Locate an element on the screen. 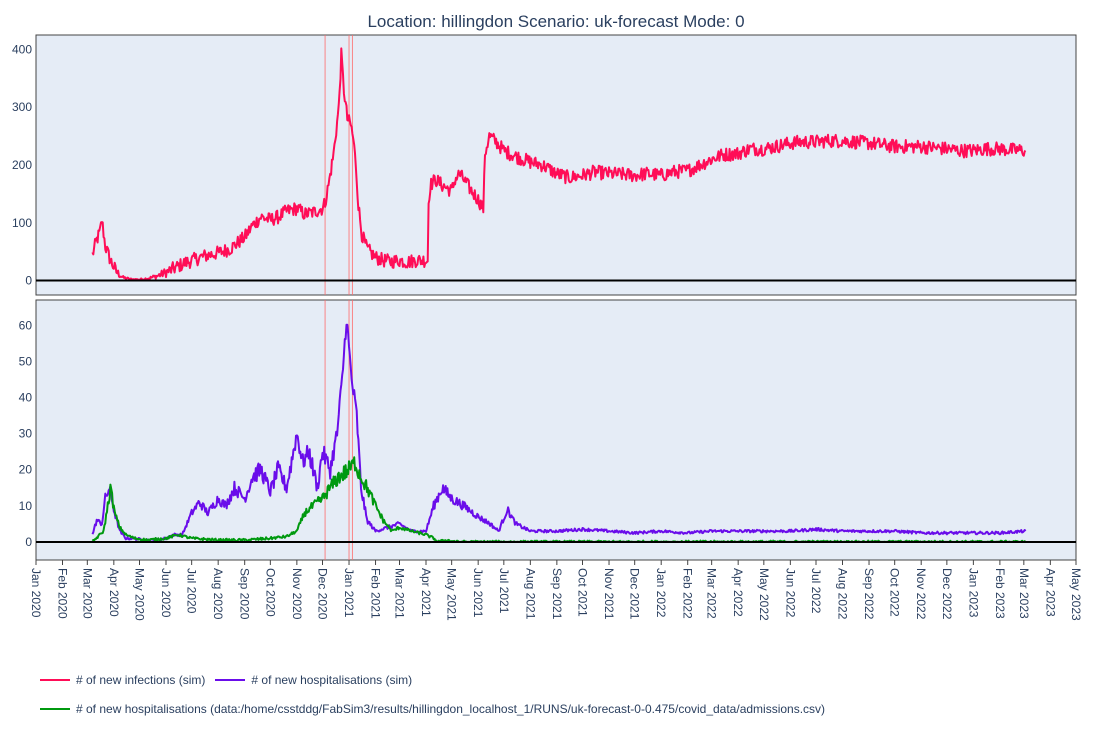 This screenshot has height=739, width=1095. legend-label-hospitalisations-sim: # of new hospitalisations (sim) is located at coordinates (332, 680).